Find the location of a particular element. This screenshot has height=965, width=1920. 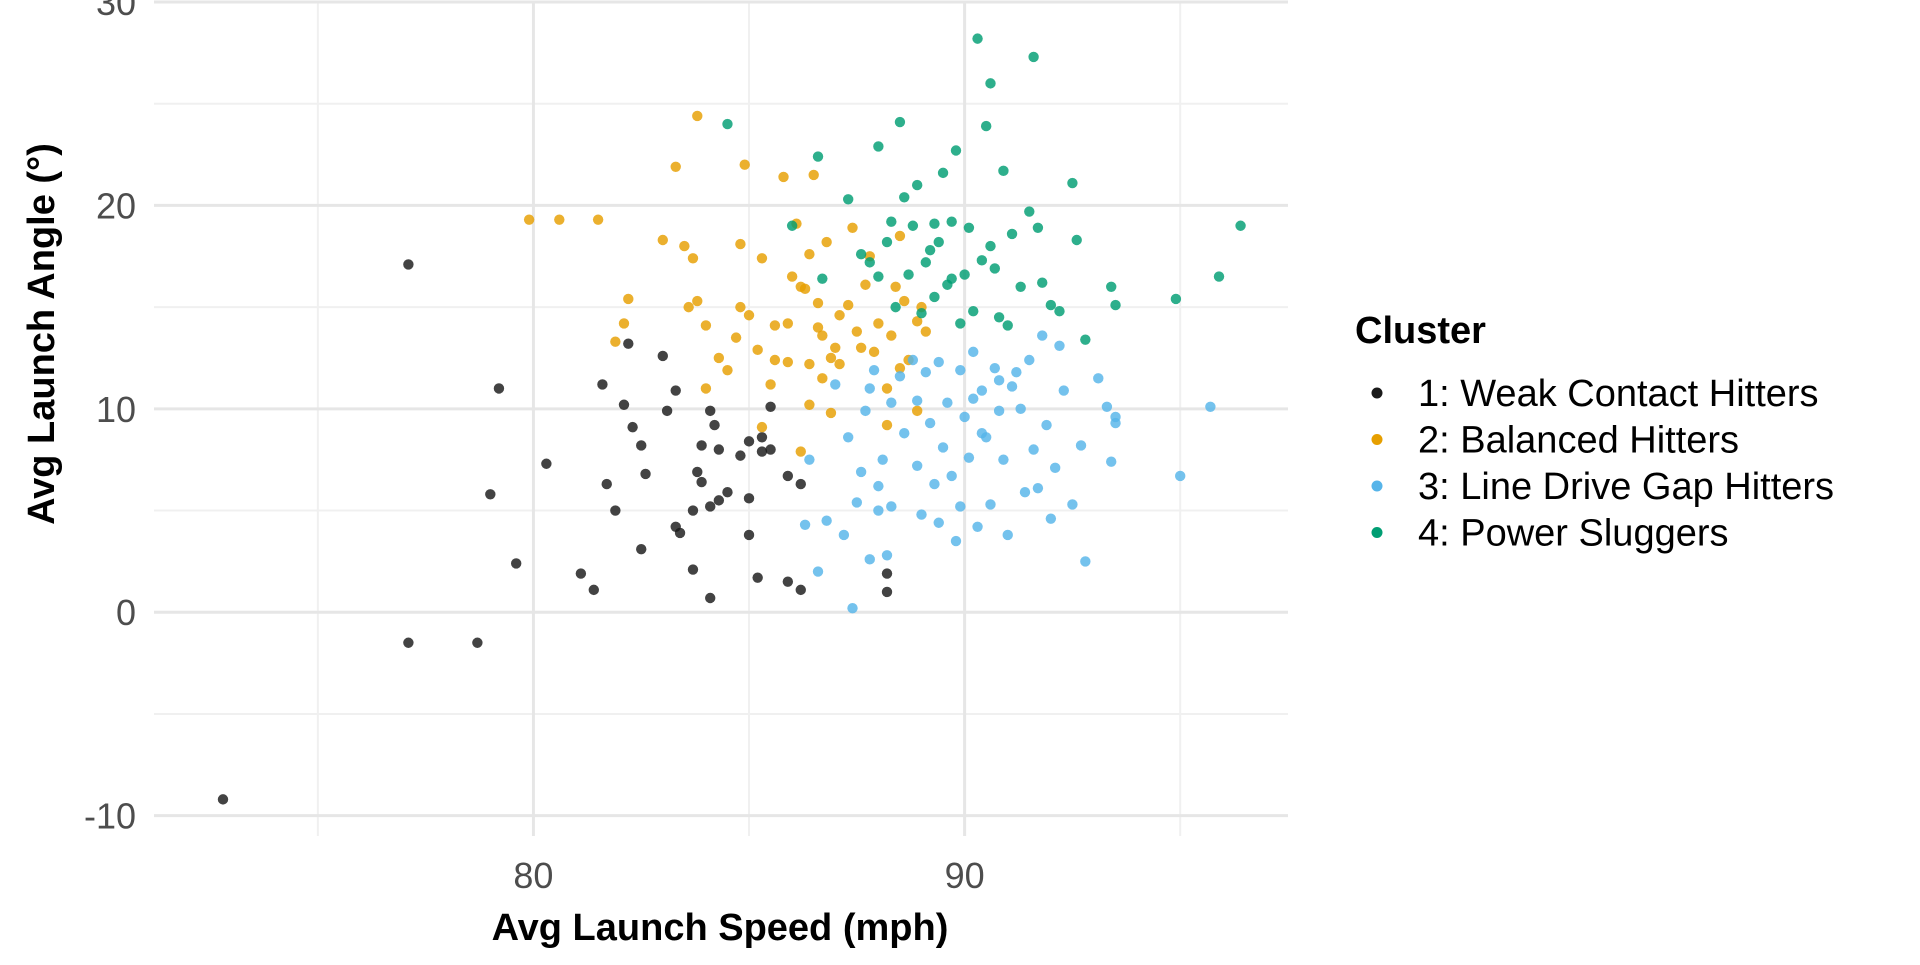

x-tick-label: 90 is located at coordinates (965, 875).